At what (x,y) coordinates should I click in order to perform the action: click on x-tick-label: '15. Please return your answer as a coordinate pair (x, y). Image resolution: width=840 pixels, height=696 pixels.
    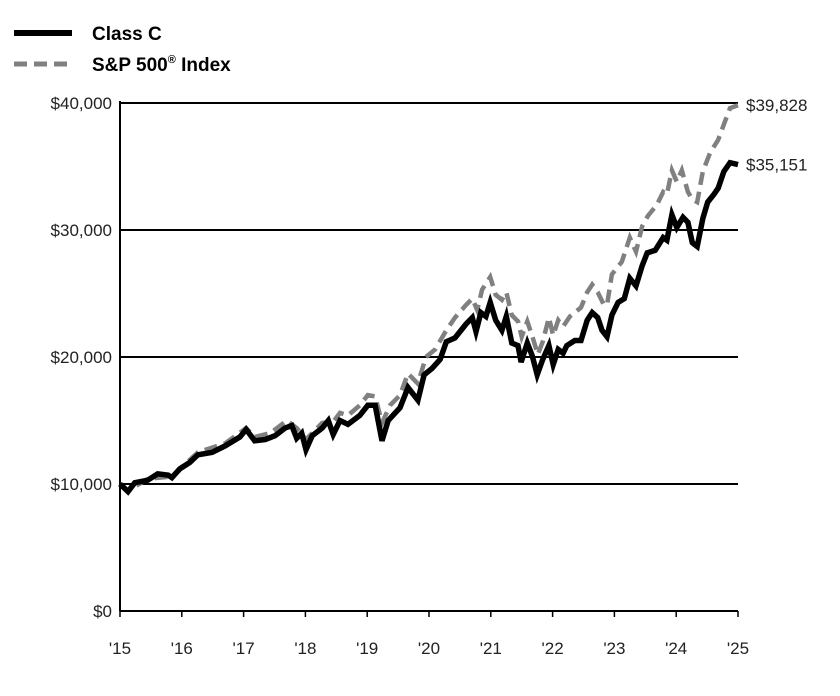
    Looking at the image, I should click on (120, 648).